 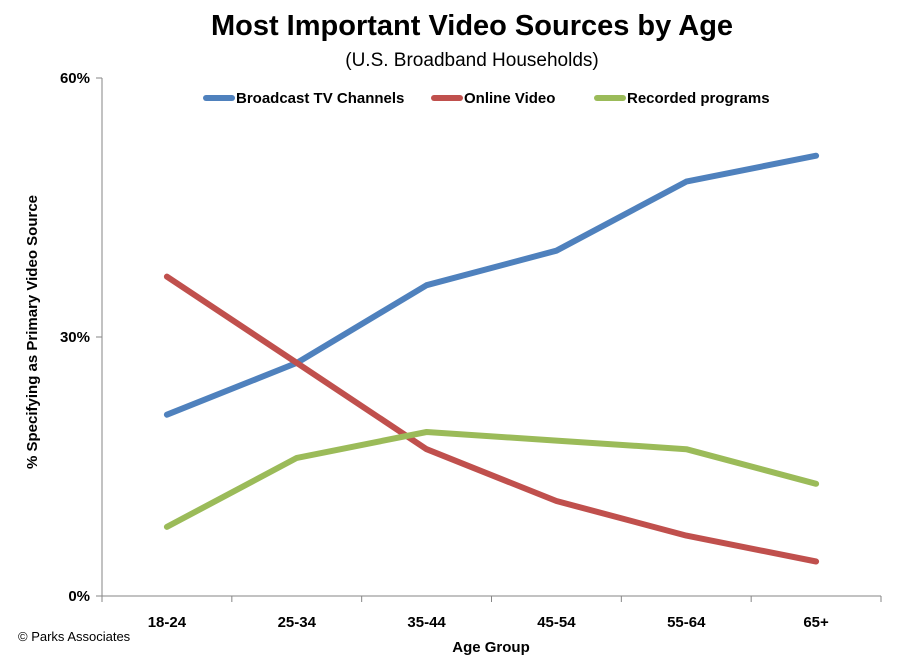 What do you see at coordinates (297, 622) in the screenshot?
I see `x-tick-label: 25-34` at bounding box center [297, 622].